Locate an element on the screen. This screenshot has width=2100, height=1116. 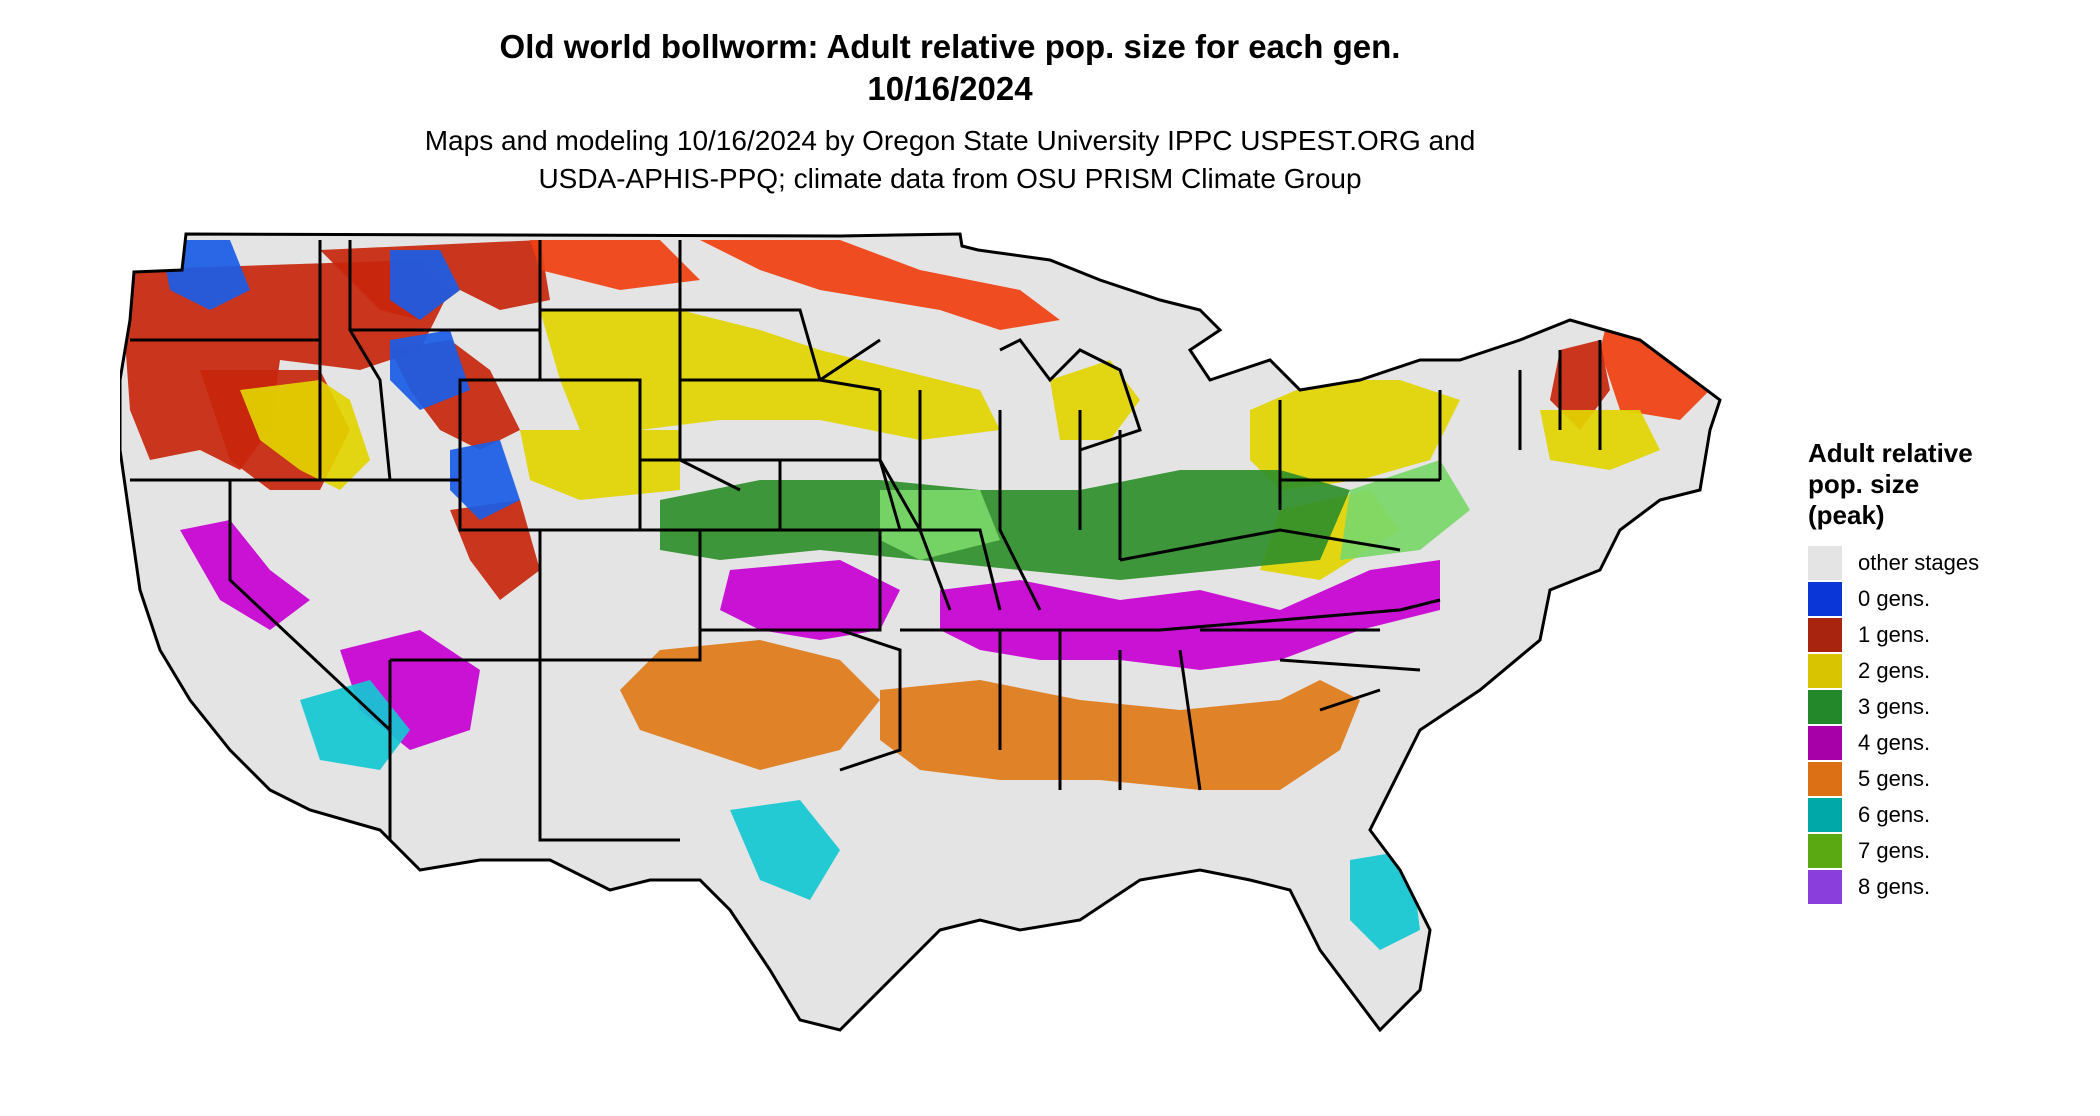
zone-virginia-3gen is located at coordinates (1405, 510).